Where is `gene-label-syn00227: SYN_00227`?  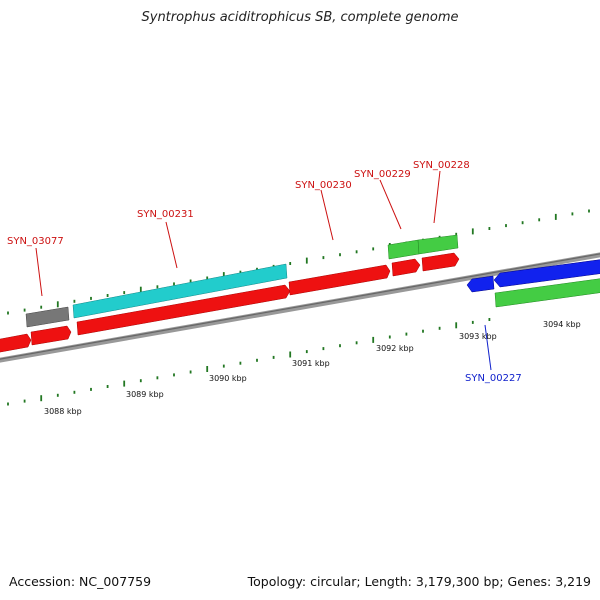 gene-label-syn00227: SYN_00227 is located at coordinates (493, 378).